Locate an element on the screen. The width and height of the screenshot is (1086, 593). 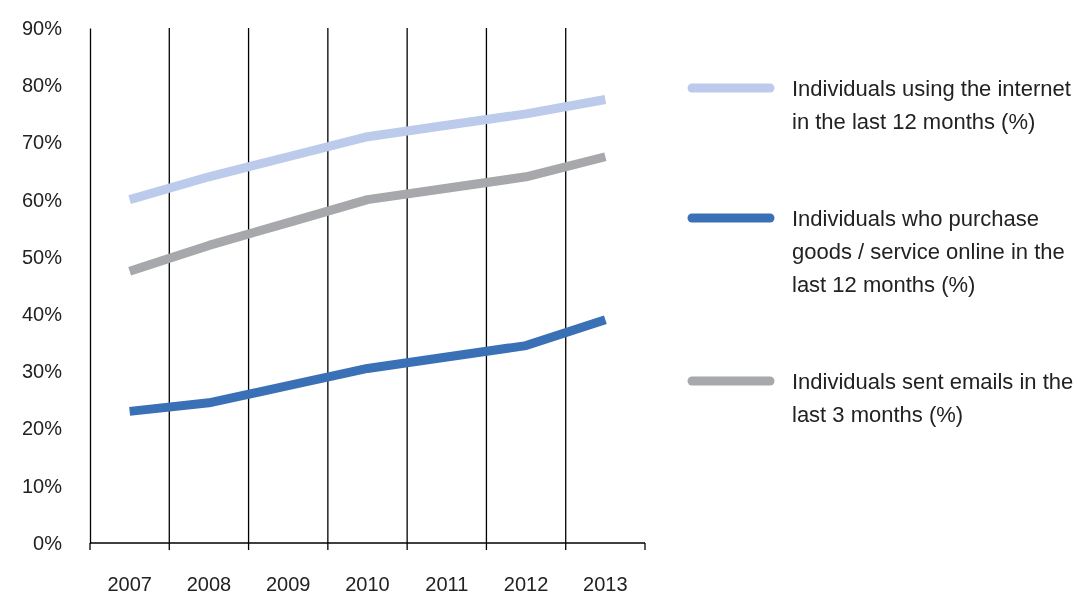
y-tick-label: 70% is located at coordinates (42, 142).